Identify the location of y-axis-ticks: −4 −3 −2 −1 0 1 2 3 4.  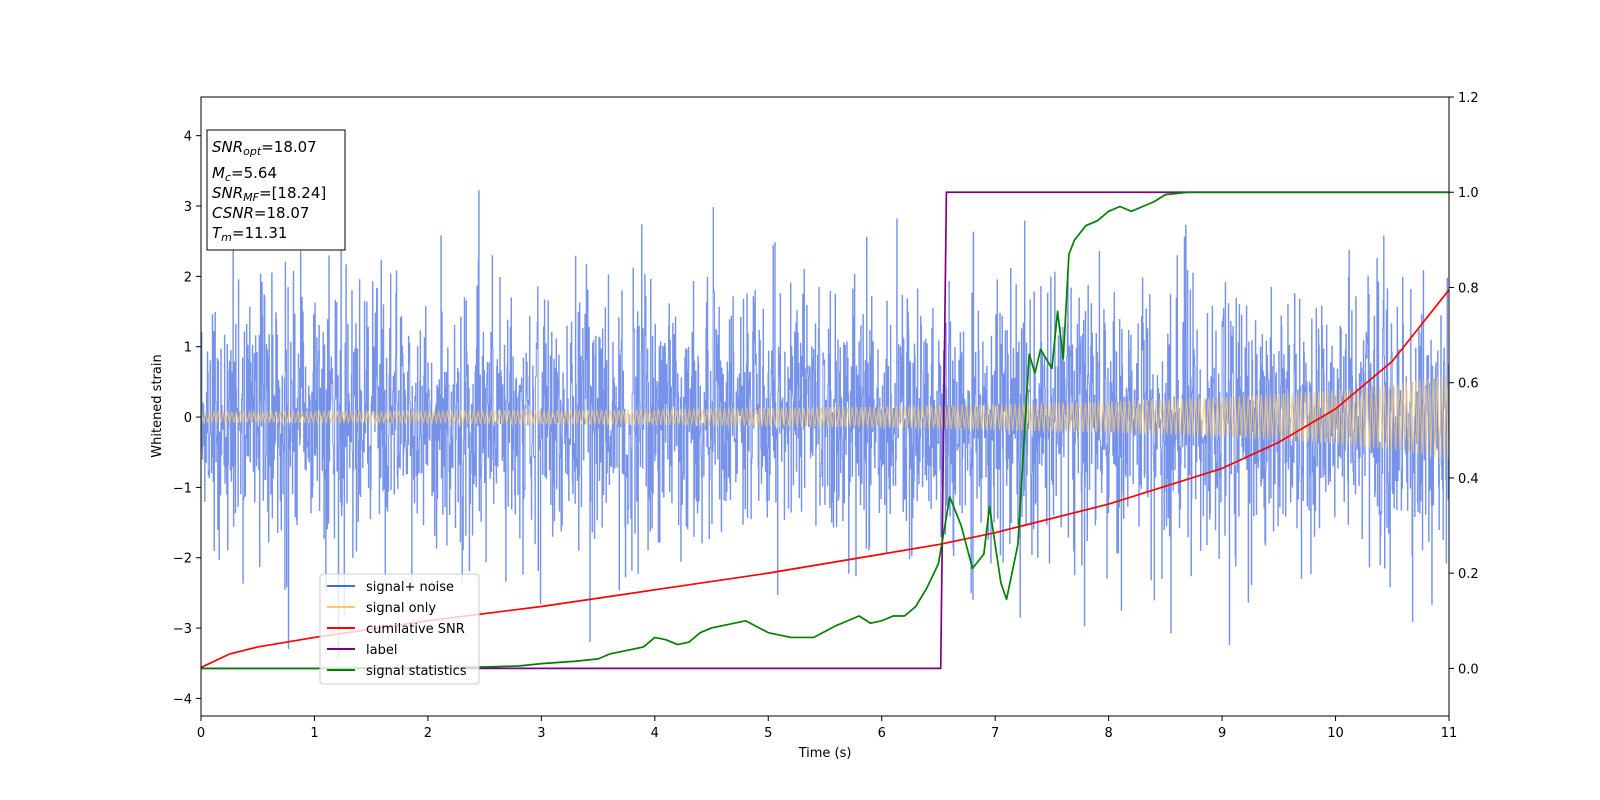
(187, 418).